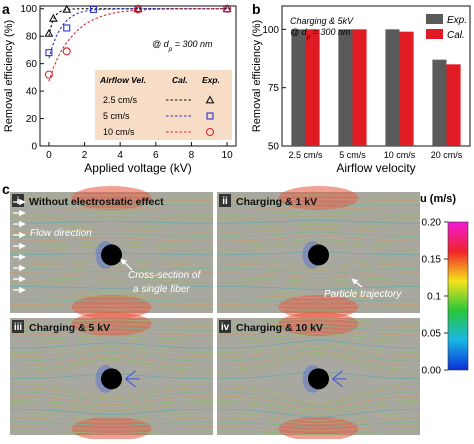  What do you see at coordinates (457, 20) in the screenshot?
I see `b-legend-label: Exp.` at bounding box center [457, 20].